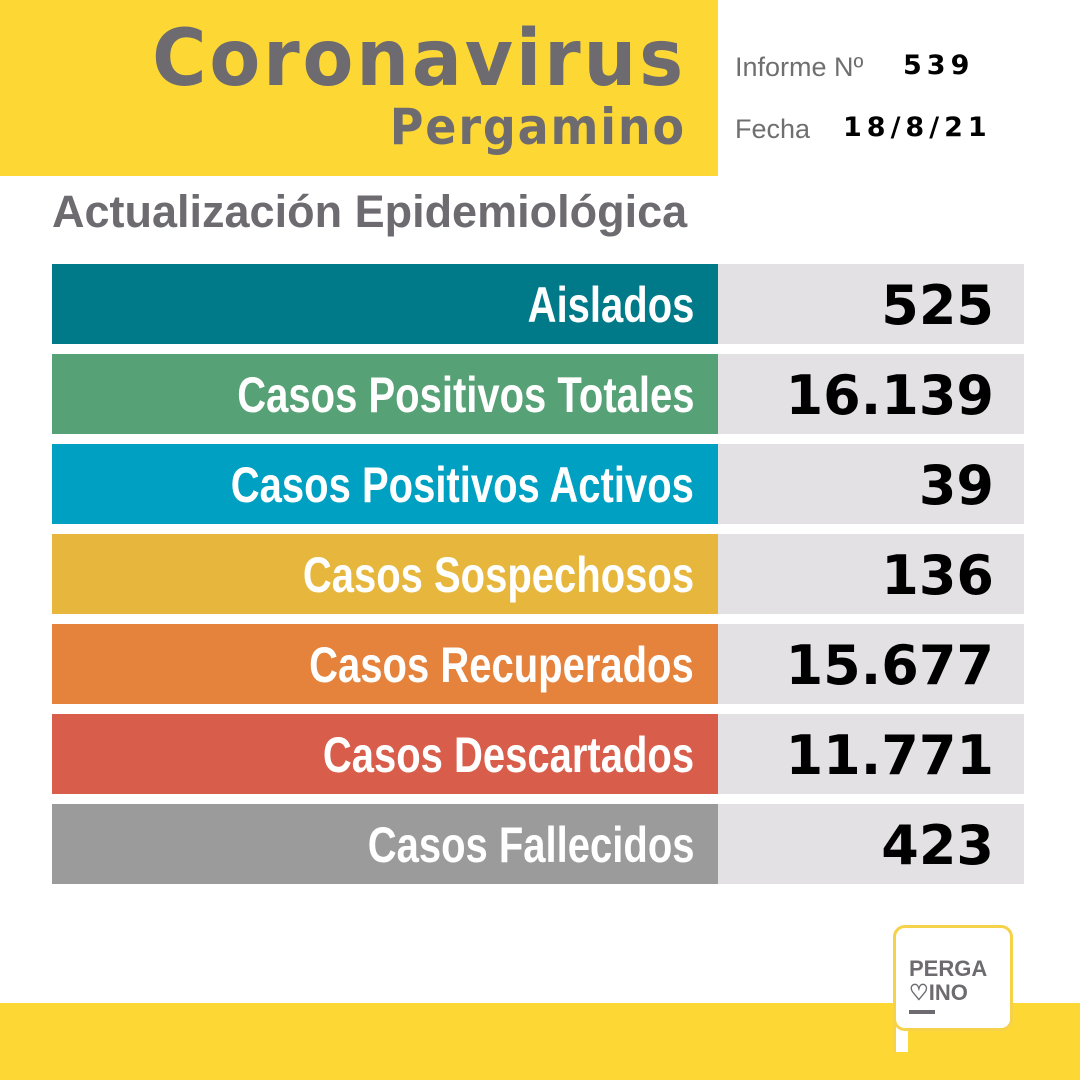  I want to click on stat-row: Casos Sospechosos 136, so click(538, 574).